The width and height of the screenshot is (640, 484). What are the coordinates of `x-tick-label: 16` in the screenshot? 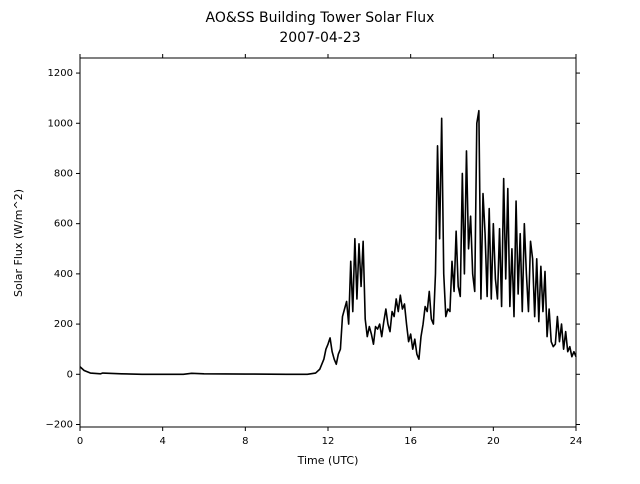 It's located at (410, 441).